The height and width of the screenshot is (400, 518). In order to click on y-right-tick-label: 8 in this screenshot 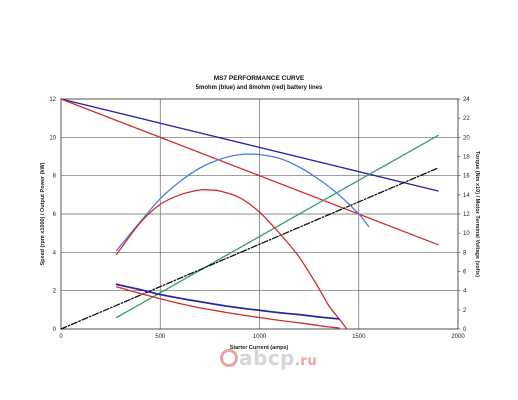, I will do `click(465, 253)`.